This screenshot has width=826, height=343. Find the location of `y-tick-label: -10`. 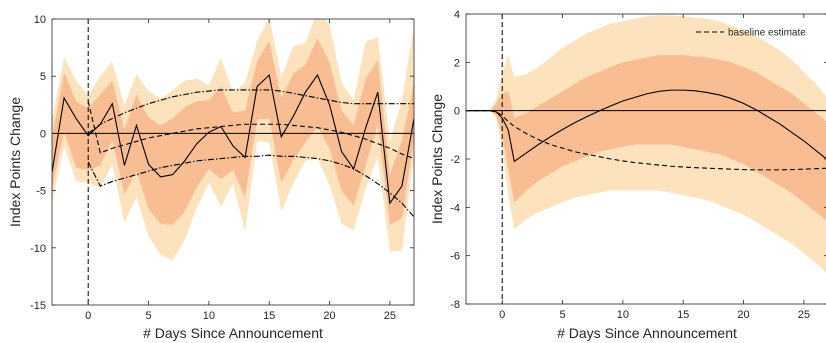

y-tick-label: -10 is located at coordinates (38, 249).